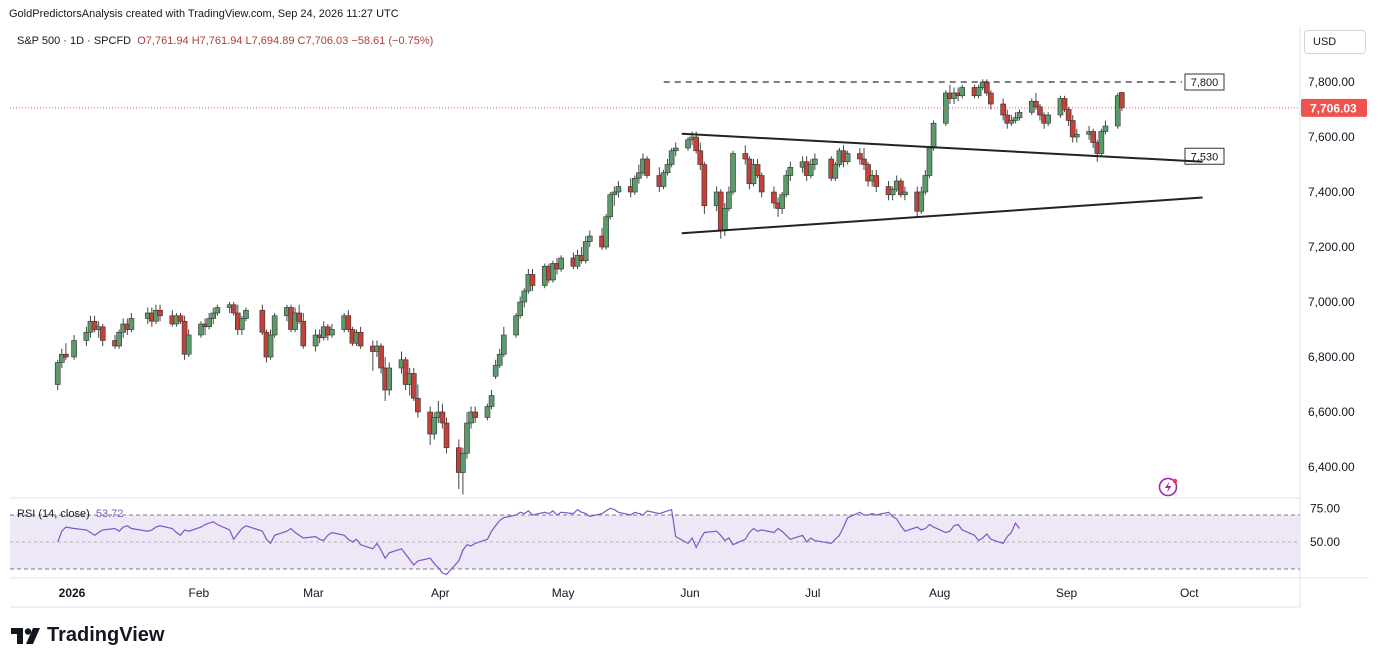  I want to click on tradingview-logo: TradingView, so click(87, 635).